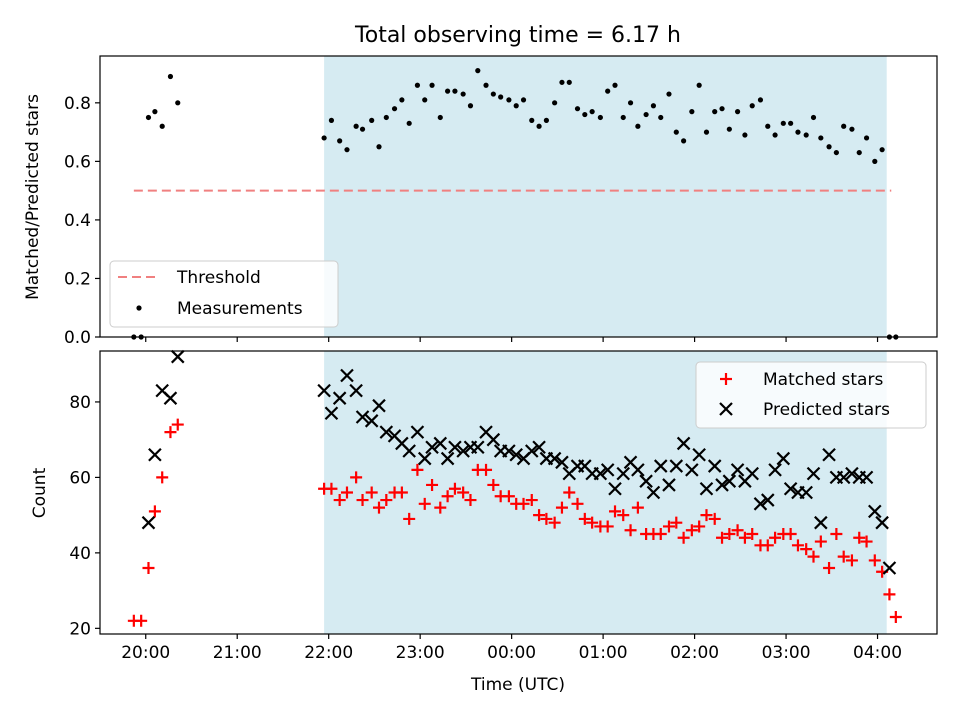  Describe the element at coordinates (224, 294) in the screenshot. I see `ratio-legend-box` at that location.